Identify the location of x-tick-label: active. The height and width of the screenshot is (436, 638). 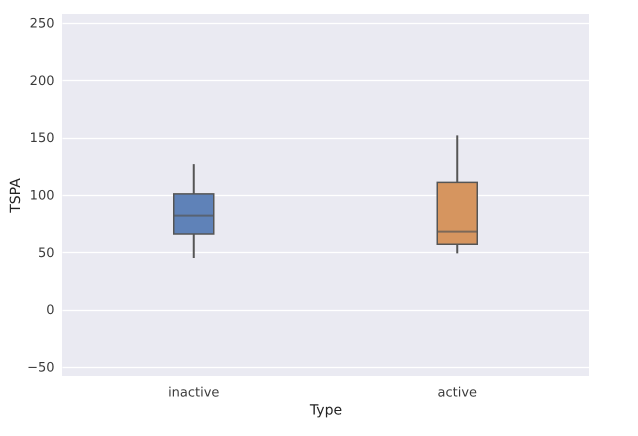
(457, 393).